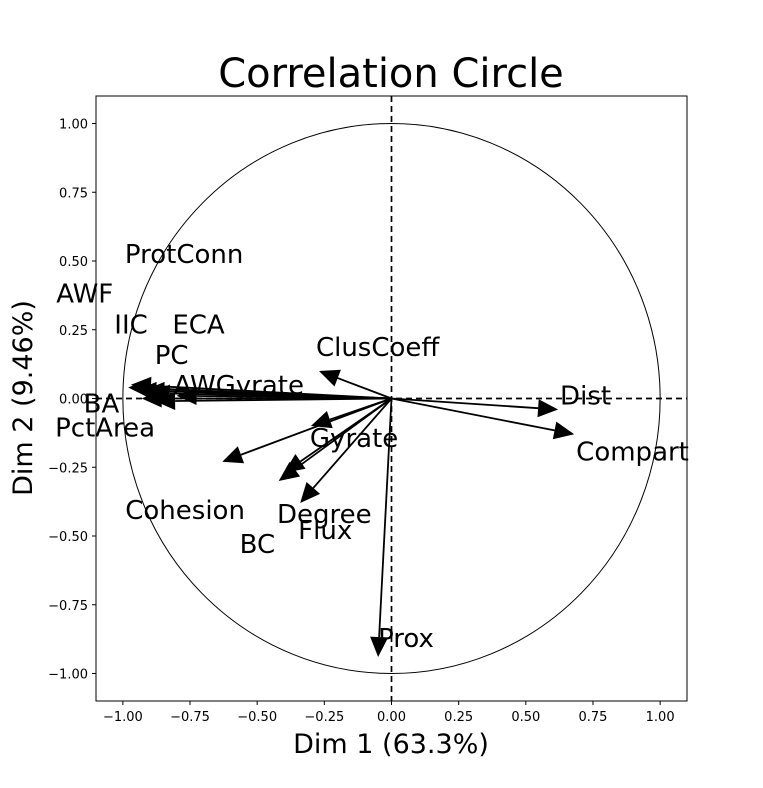 The height and width of the screenshot is (788, 763). What do you see at coordinates (391, 74) in the screenshot?
I see `chart-title: Correlation Circle` at bounding box center [391, 74].